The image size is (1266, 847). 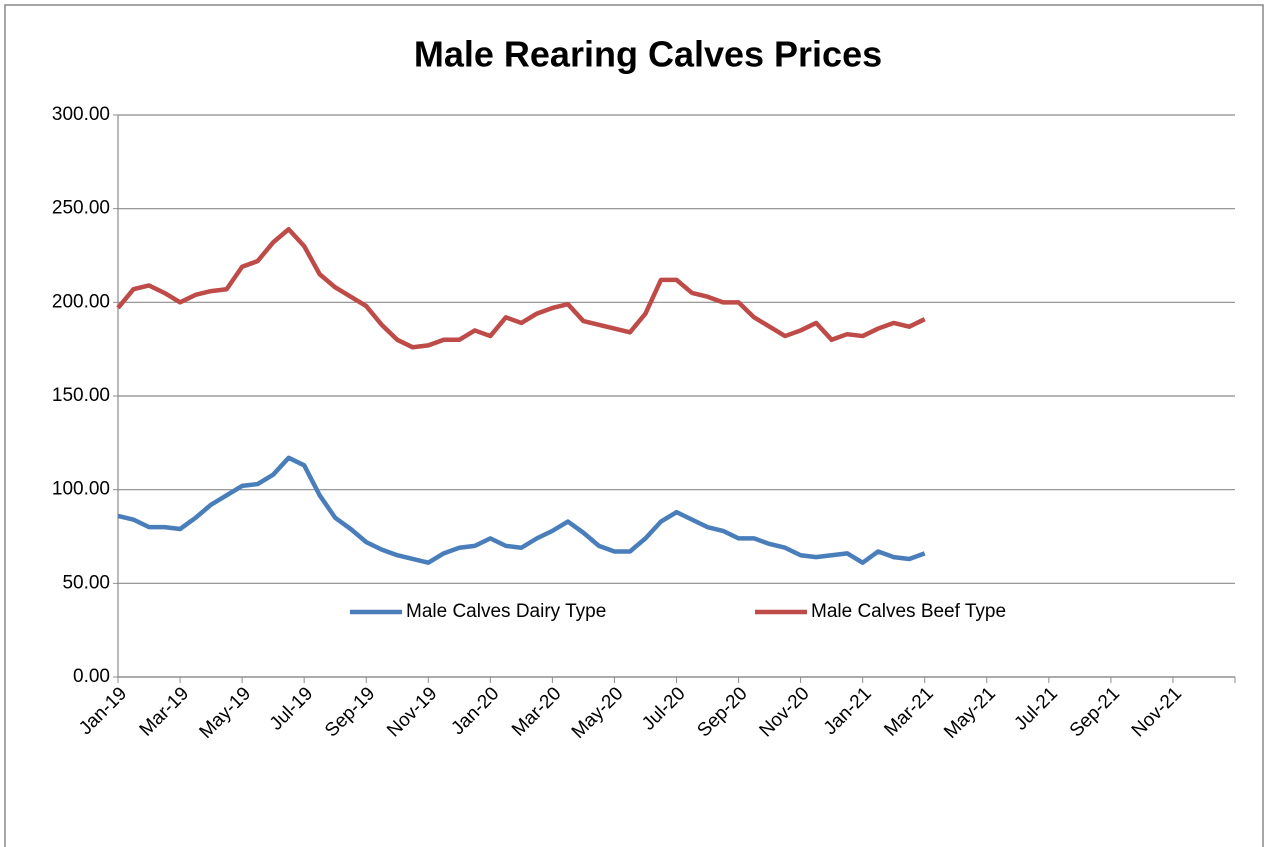 I want to click on y-tick-label: 100.00, so click(x=81, y=489).